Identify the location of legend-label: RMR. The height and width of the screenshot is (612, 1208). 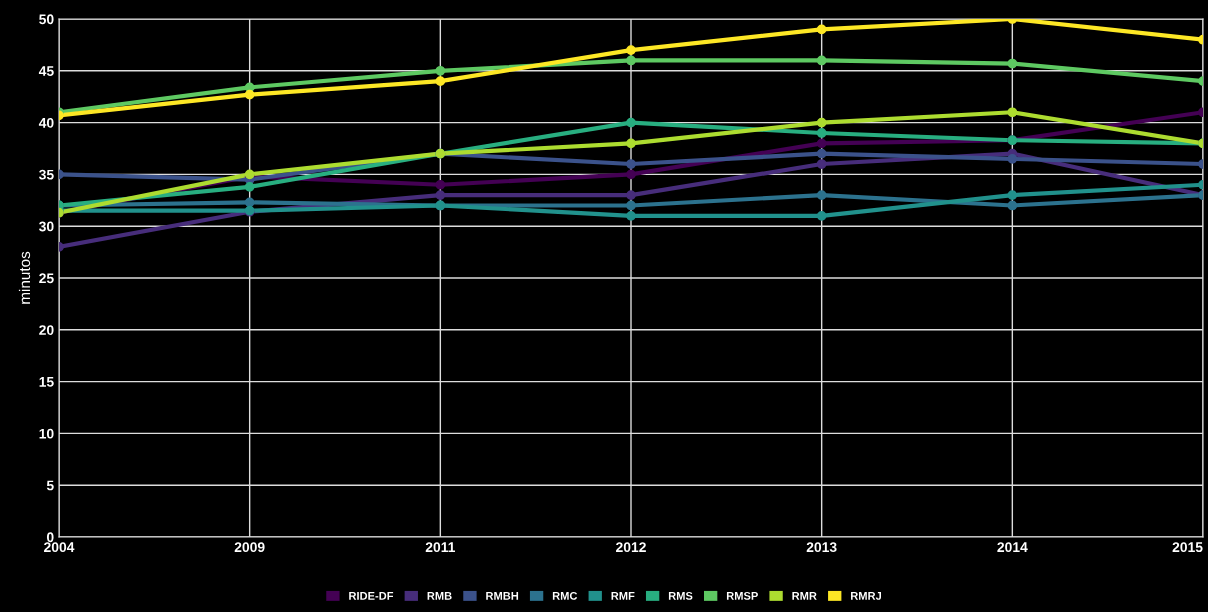
(804, 596).